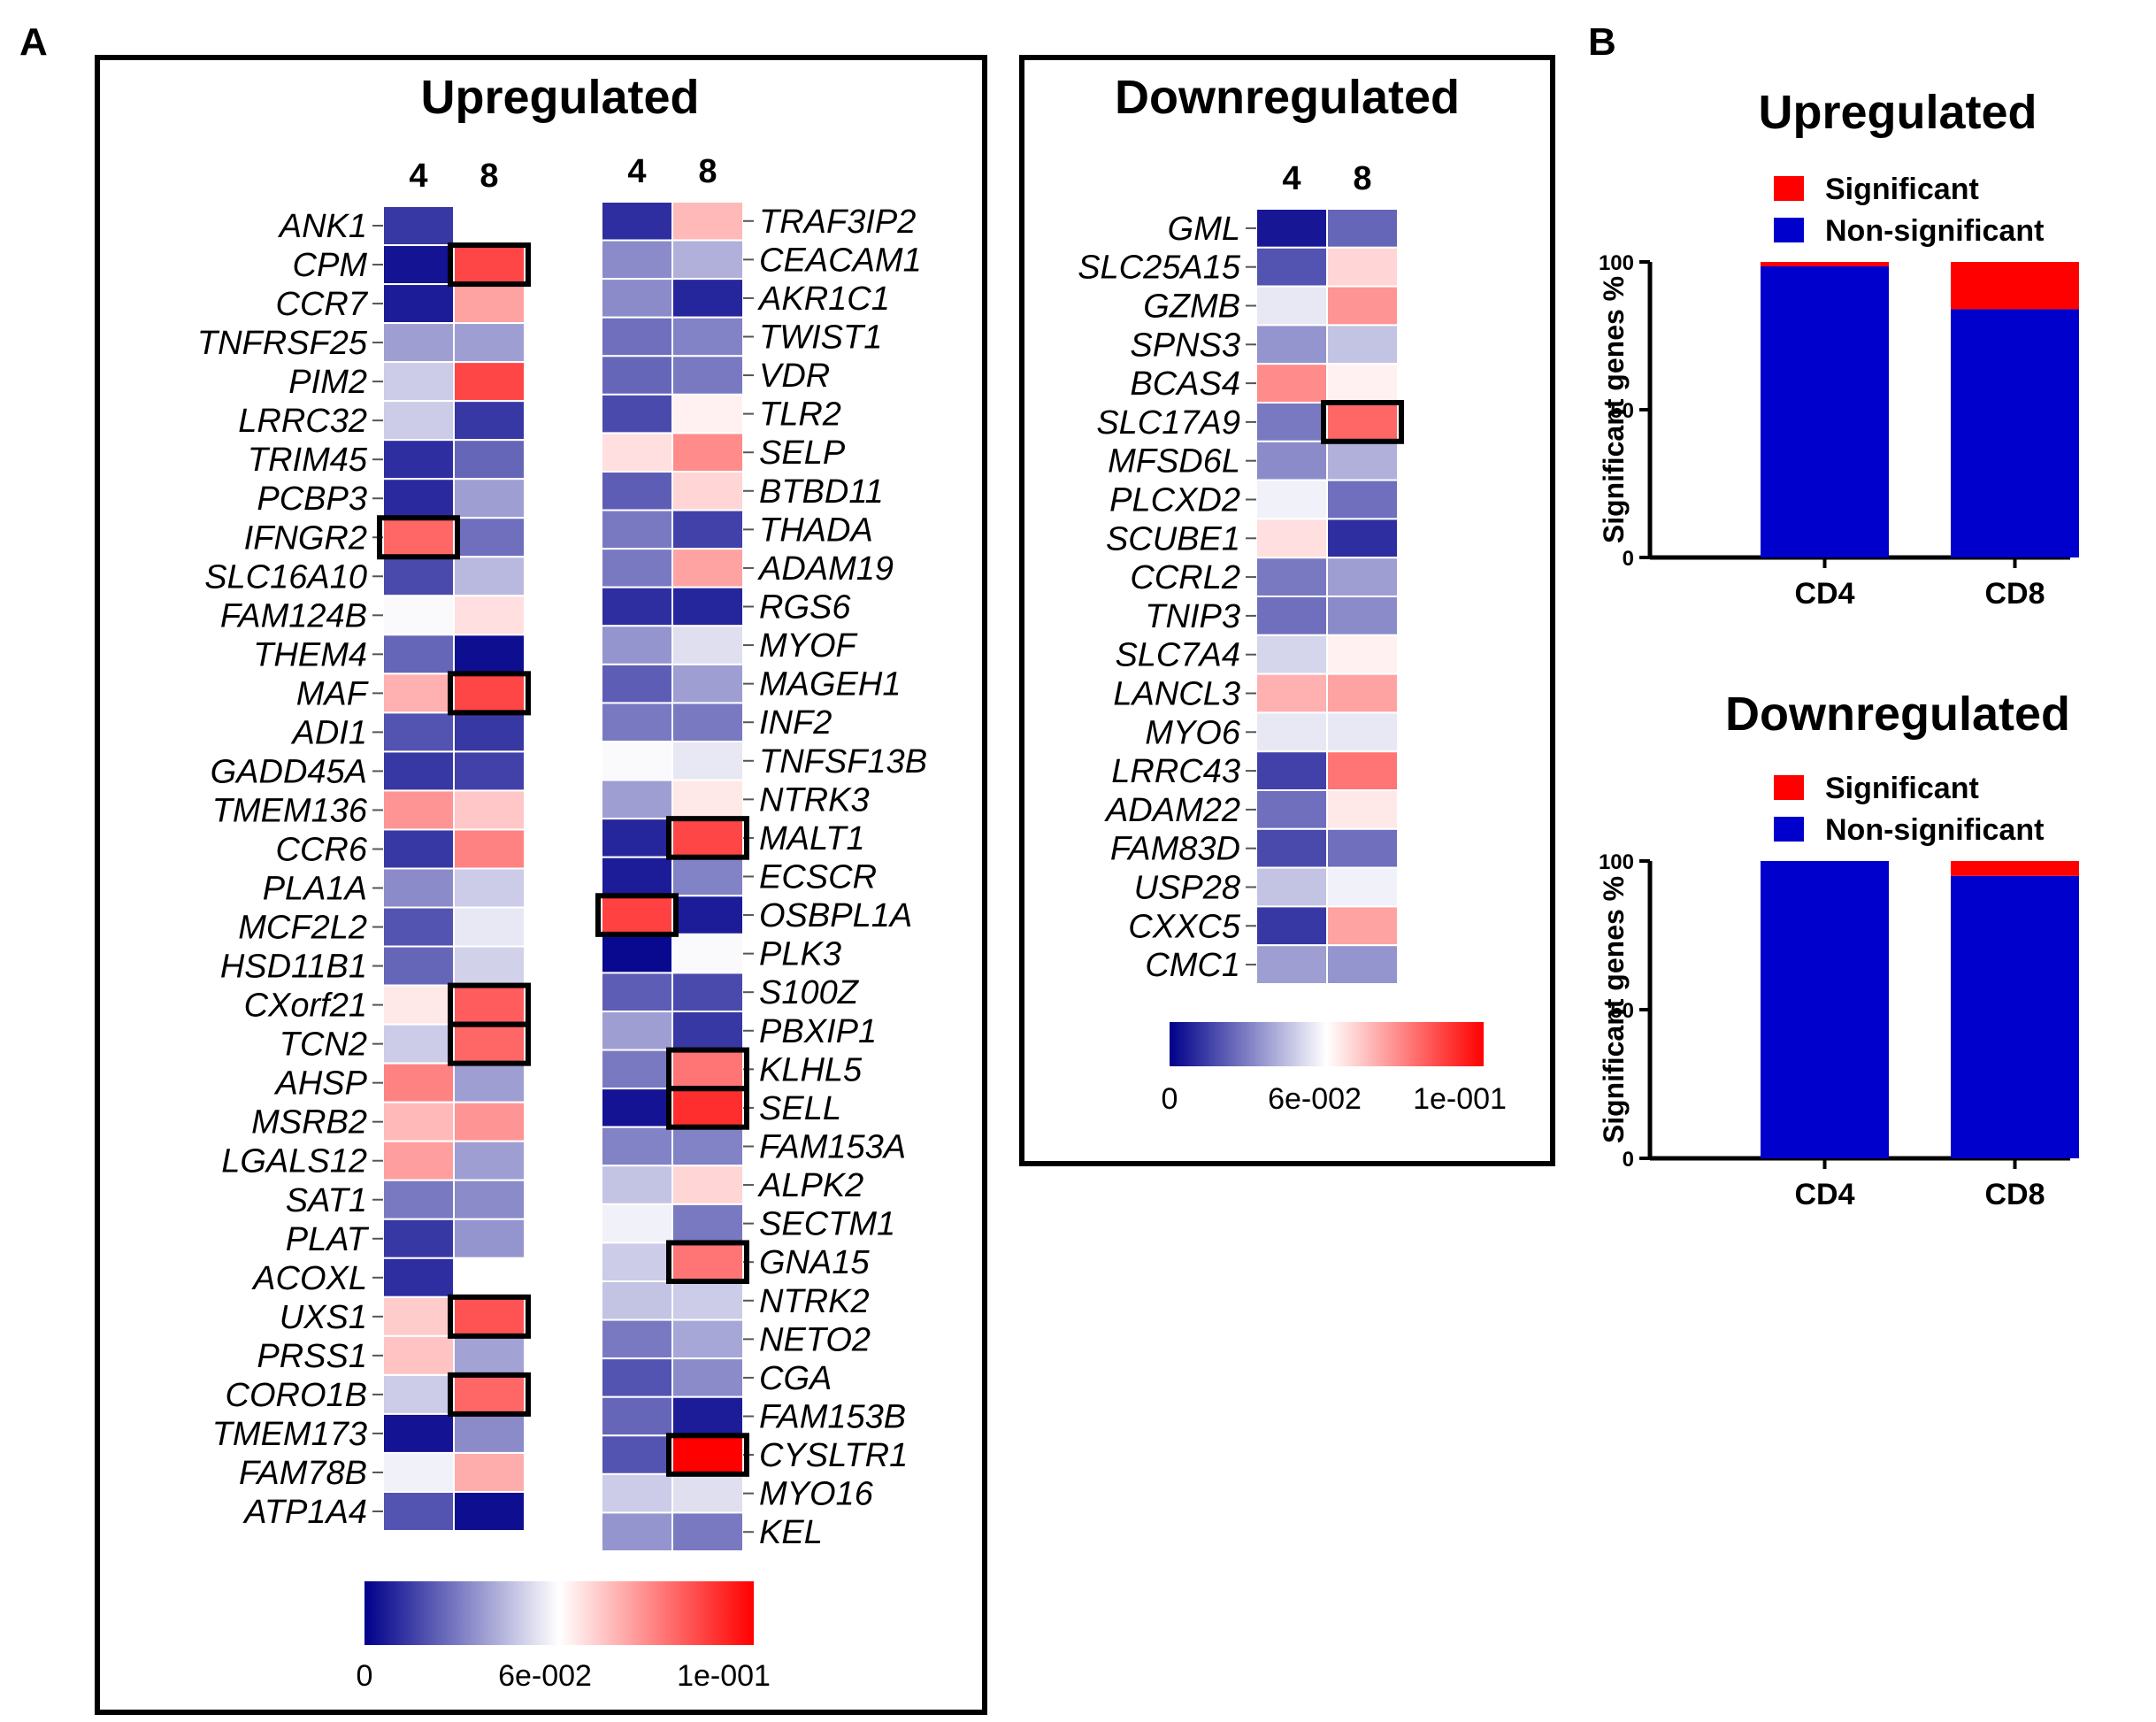 Image resolution: width=2156 pixels, height=1722 pixels. What do you see at coordinates (1288, 98) in the screenshot?
I see `downregulated-heatmap-title: Downregulated` at bounding box center [1288, 98].